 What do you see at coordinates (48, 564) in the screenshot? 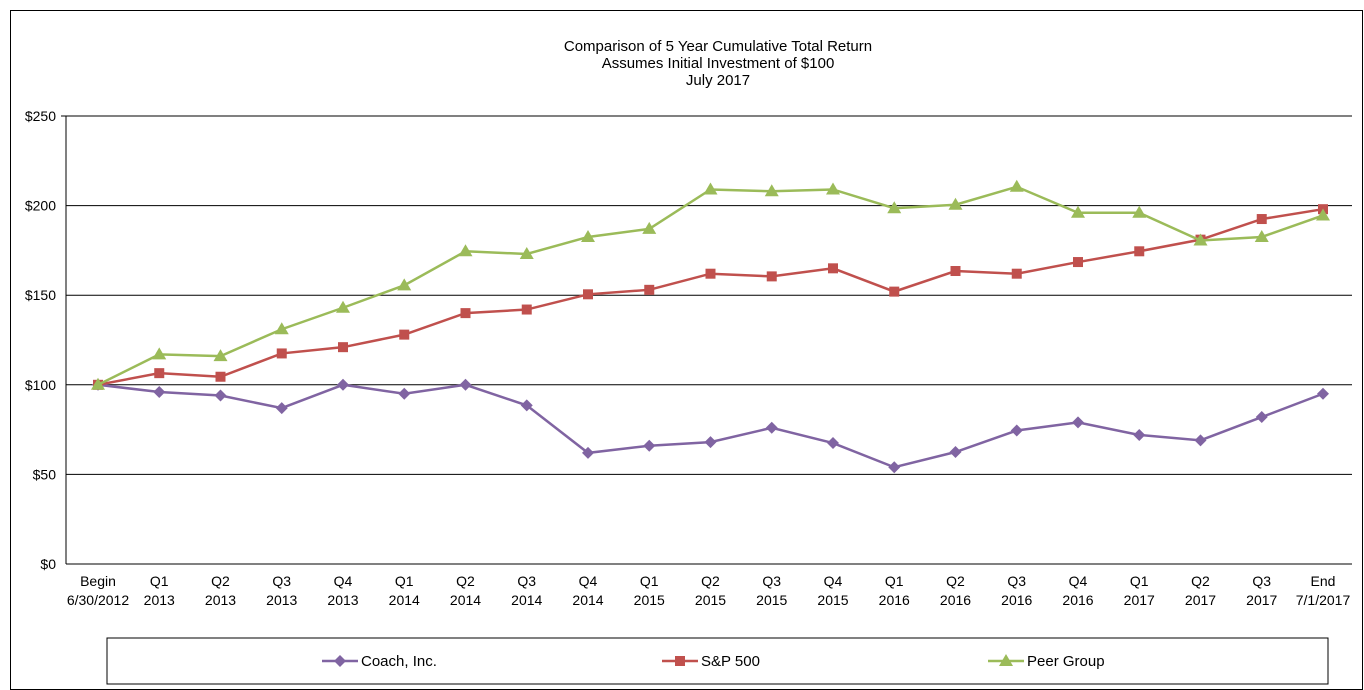
I see `y-tick-label: $0` at bounding box center [48, 564].